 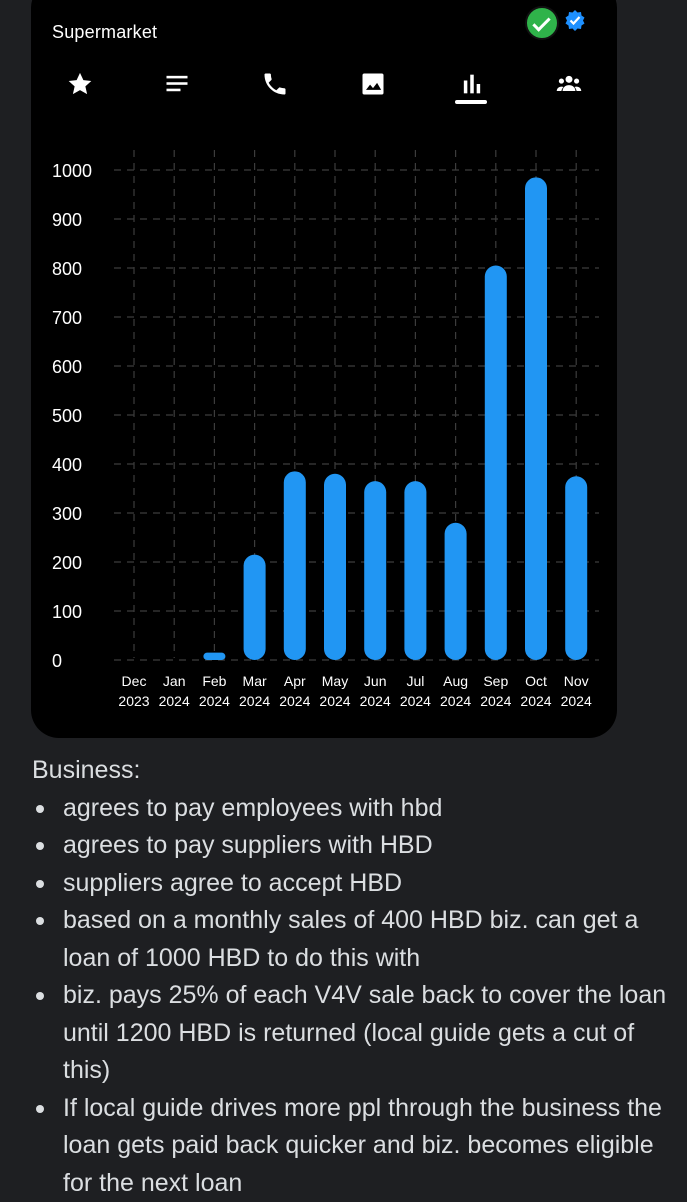 I want to click on y-tick-label: 600, so click(x=67, y=367).